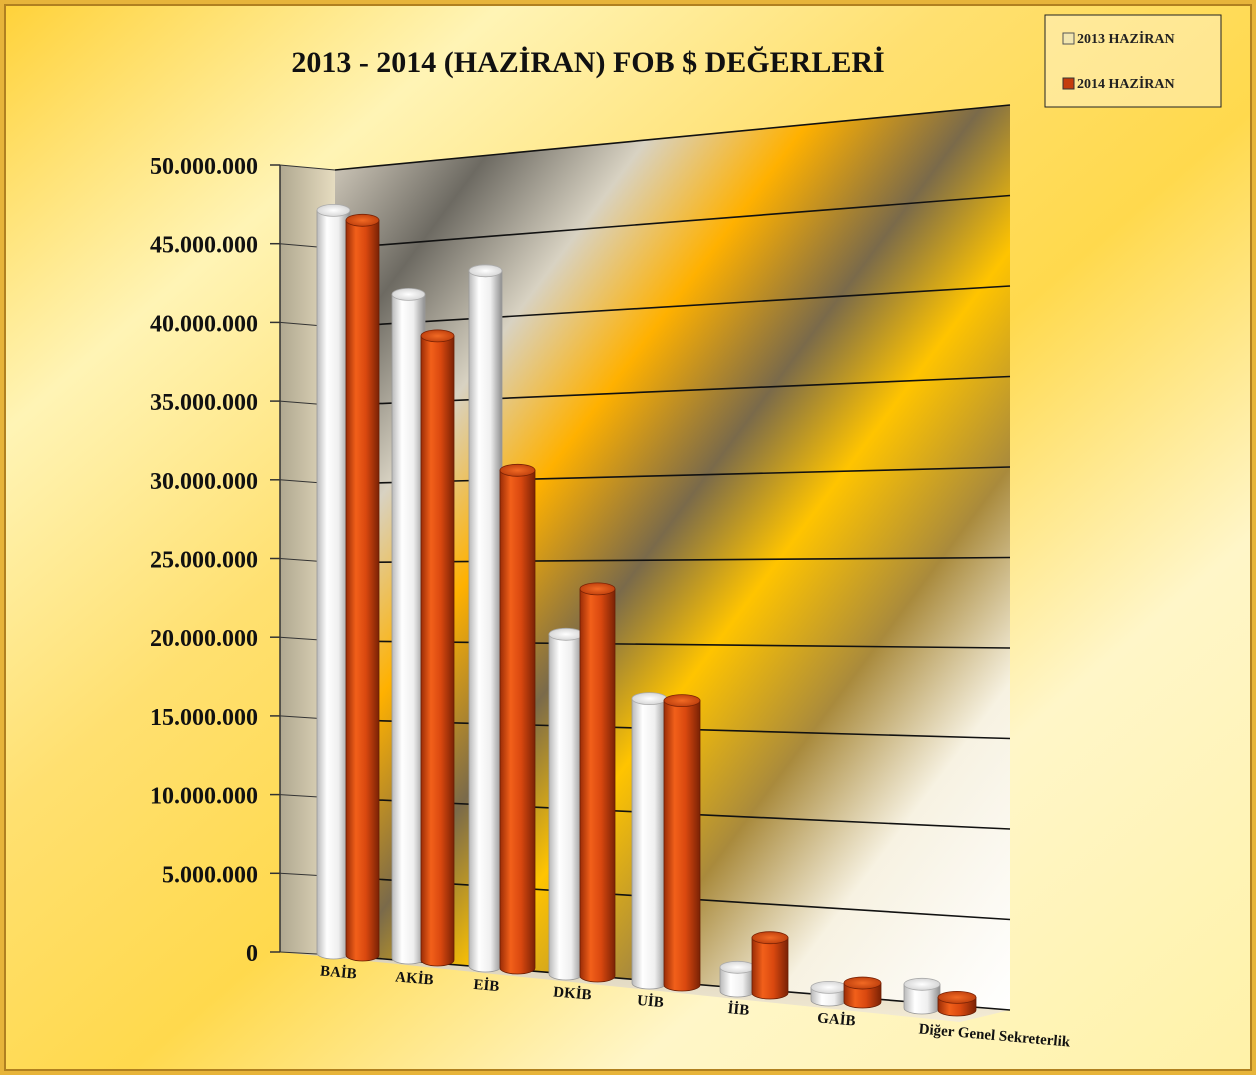 This screenshot has width=1256, height=1075. I want to click on x-tick-label: EİB, so click(486, 985).